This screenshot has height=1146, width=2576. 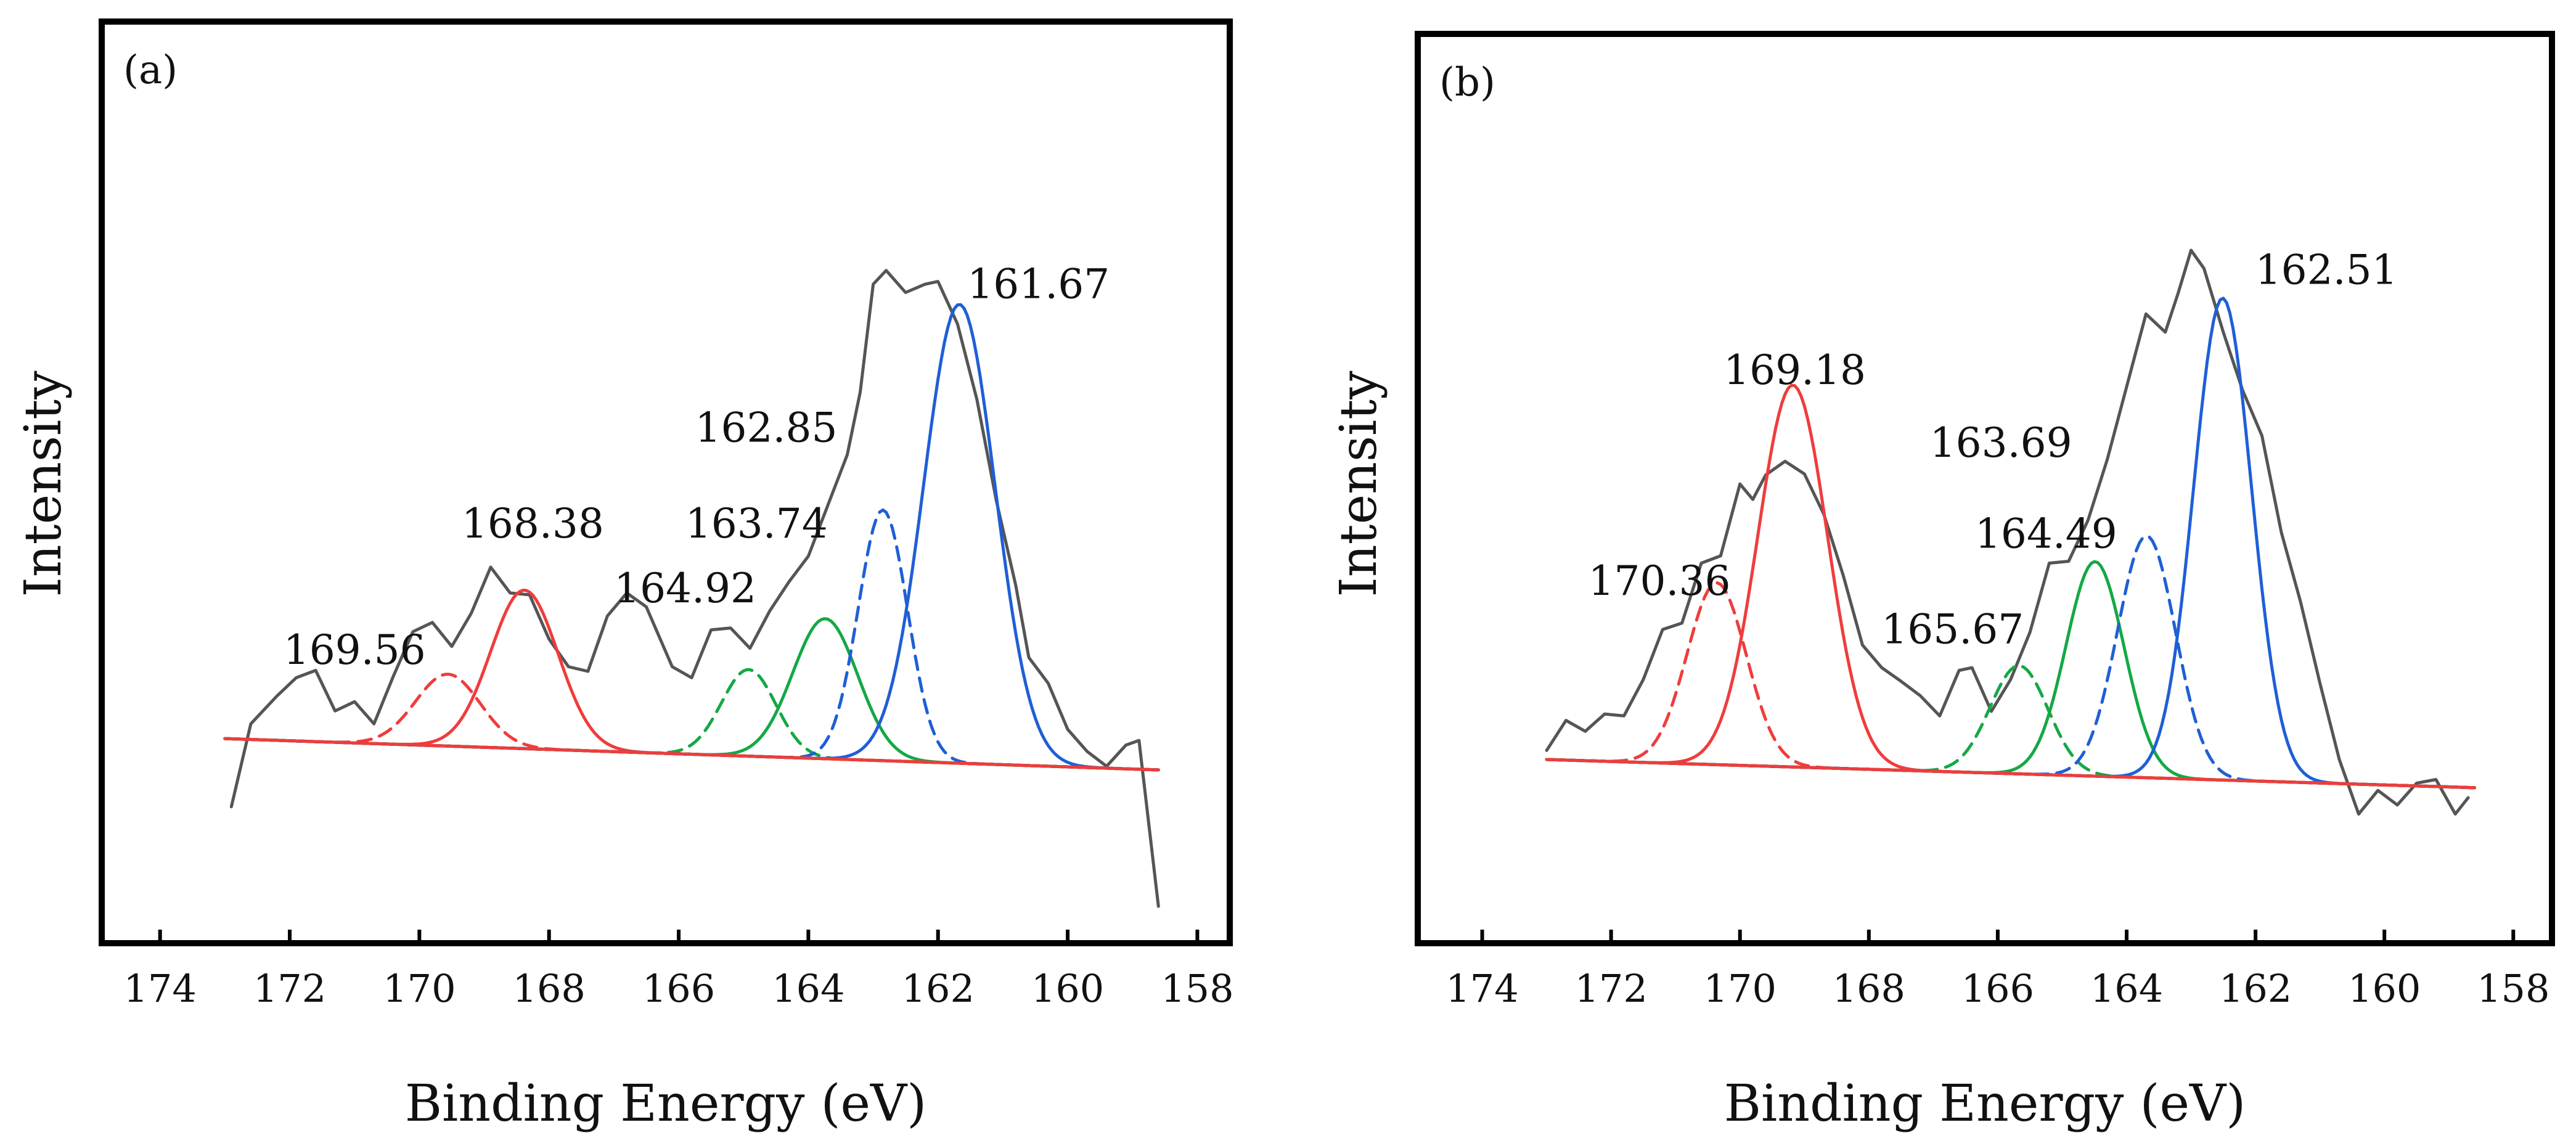 I want to click on peak-labels-b: 170.36 169.18 165.67 164.49 163.69 162.51, so click(x=1993, y=450).